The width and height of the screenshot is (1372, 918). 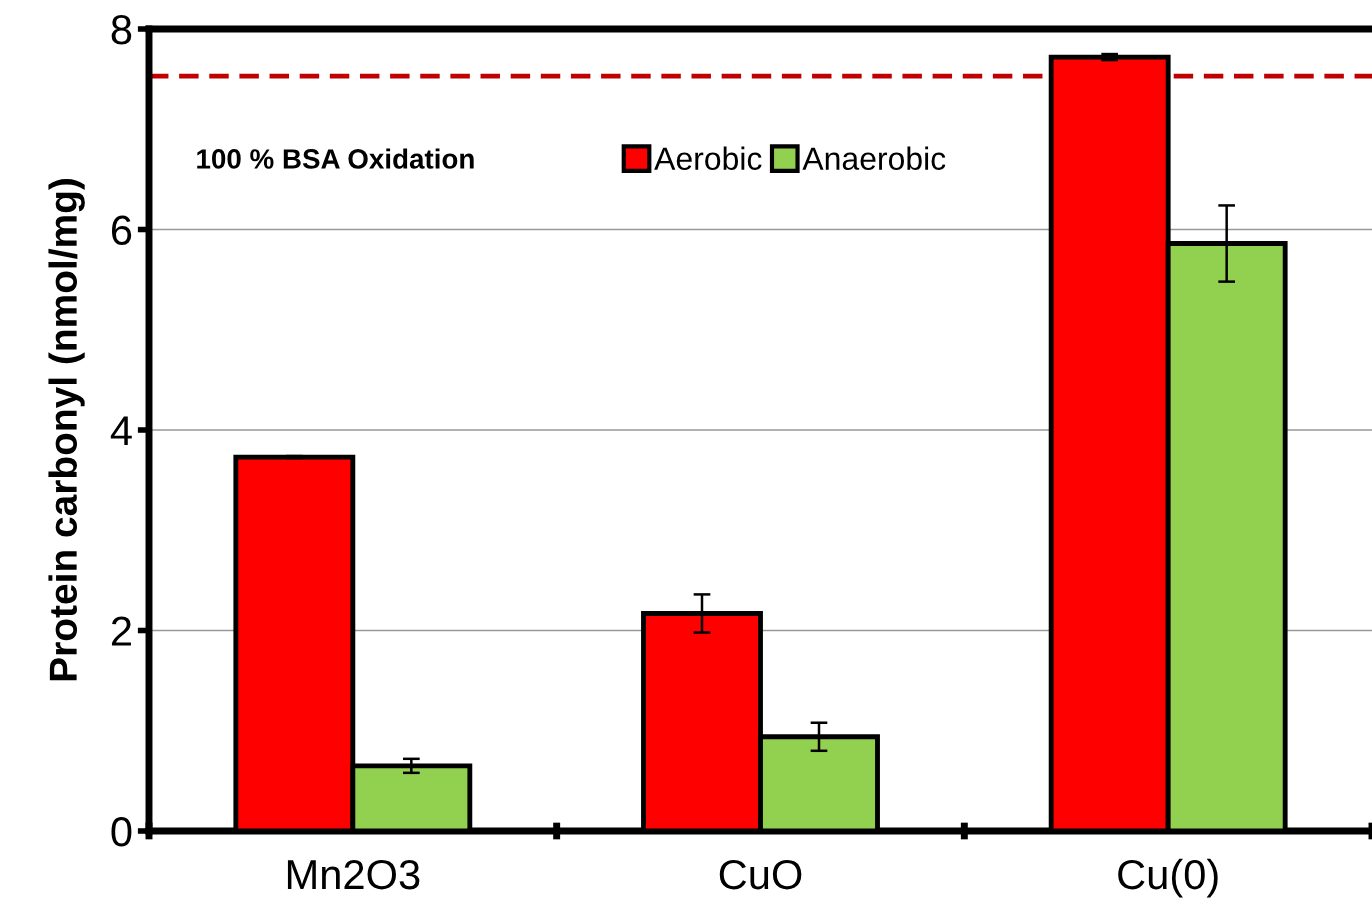 What do you see at coordinates (66, 430) in the screenshot?
I see `y-axis-title: Protein carbonyl (nmol/mg)` at bounding box center [66, 430].